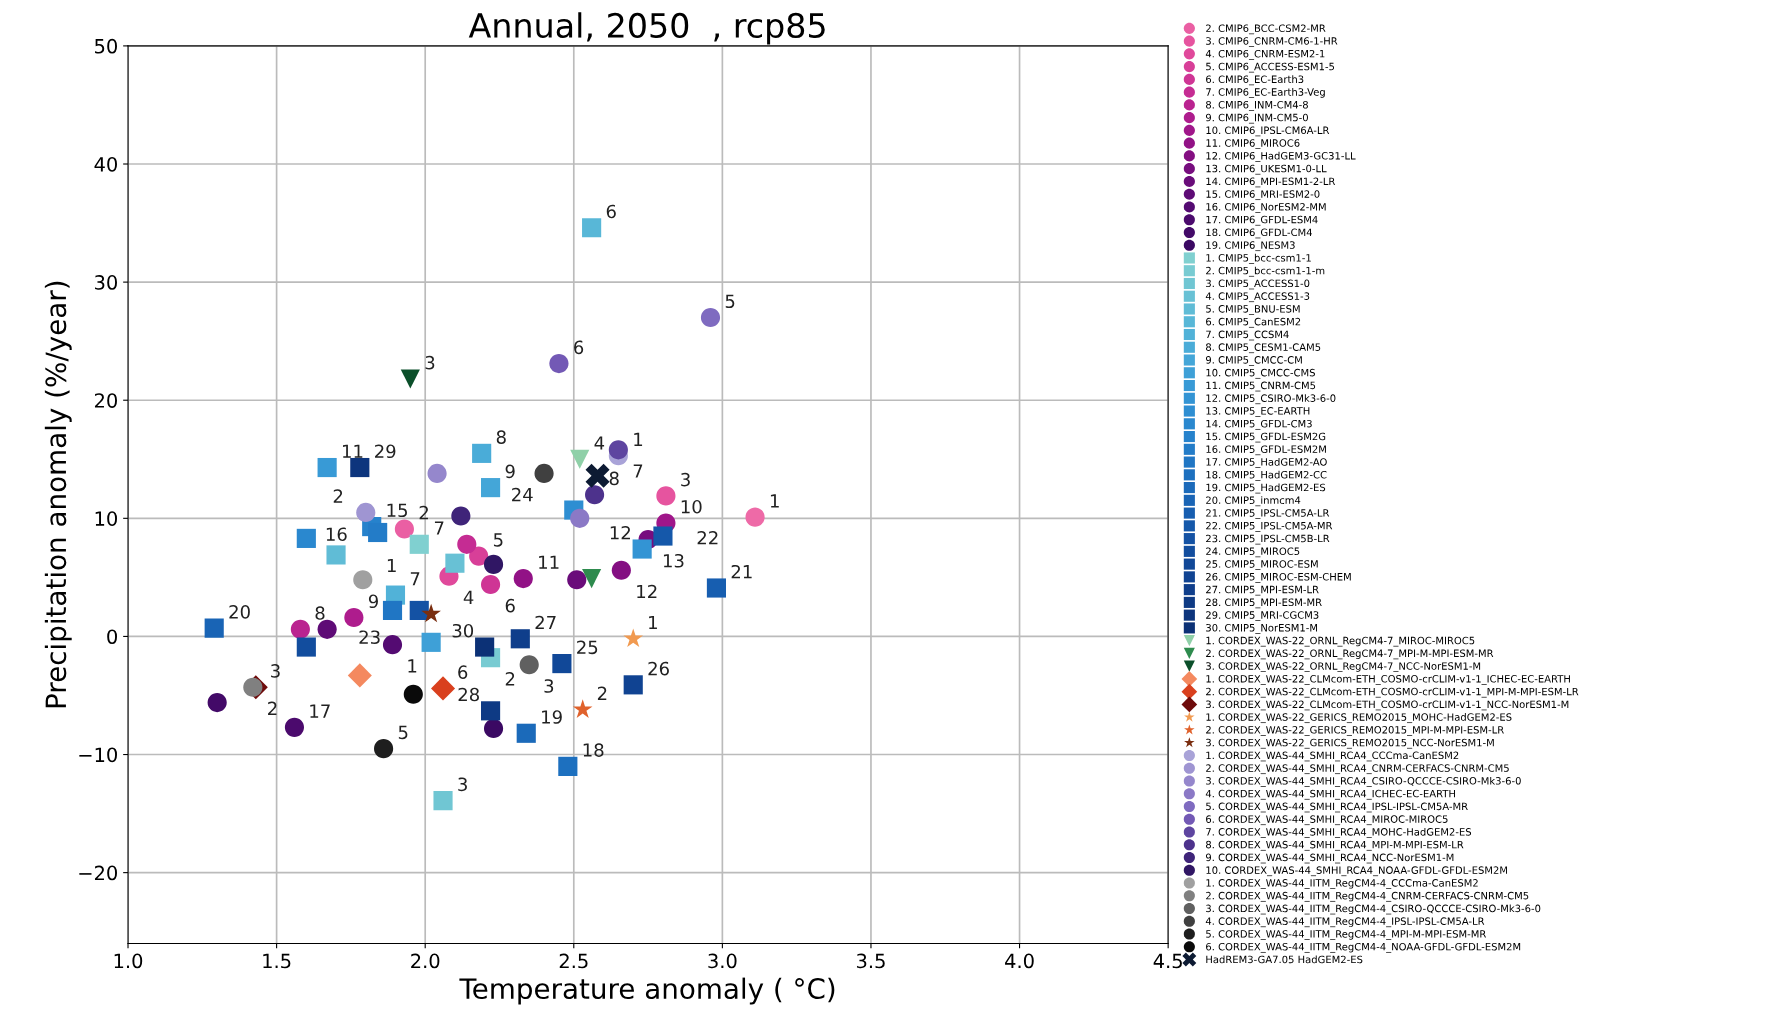 The width and height of the screenshot is (1778, 1020). Describe the element at coordinates (1258, 412) in the screenshot. I see `legend-label: 13. CMIP5_EC-EARTH` at that location.